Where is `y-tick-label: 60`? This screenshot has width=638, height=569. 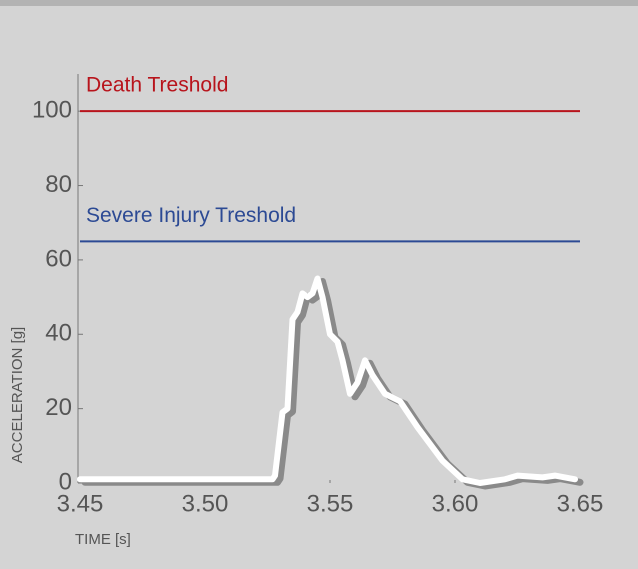
y-tick-label: 60 is located at coordinates (58, 258).